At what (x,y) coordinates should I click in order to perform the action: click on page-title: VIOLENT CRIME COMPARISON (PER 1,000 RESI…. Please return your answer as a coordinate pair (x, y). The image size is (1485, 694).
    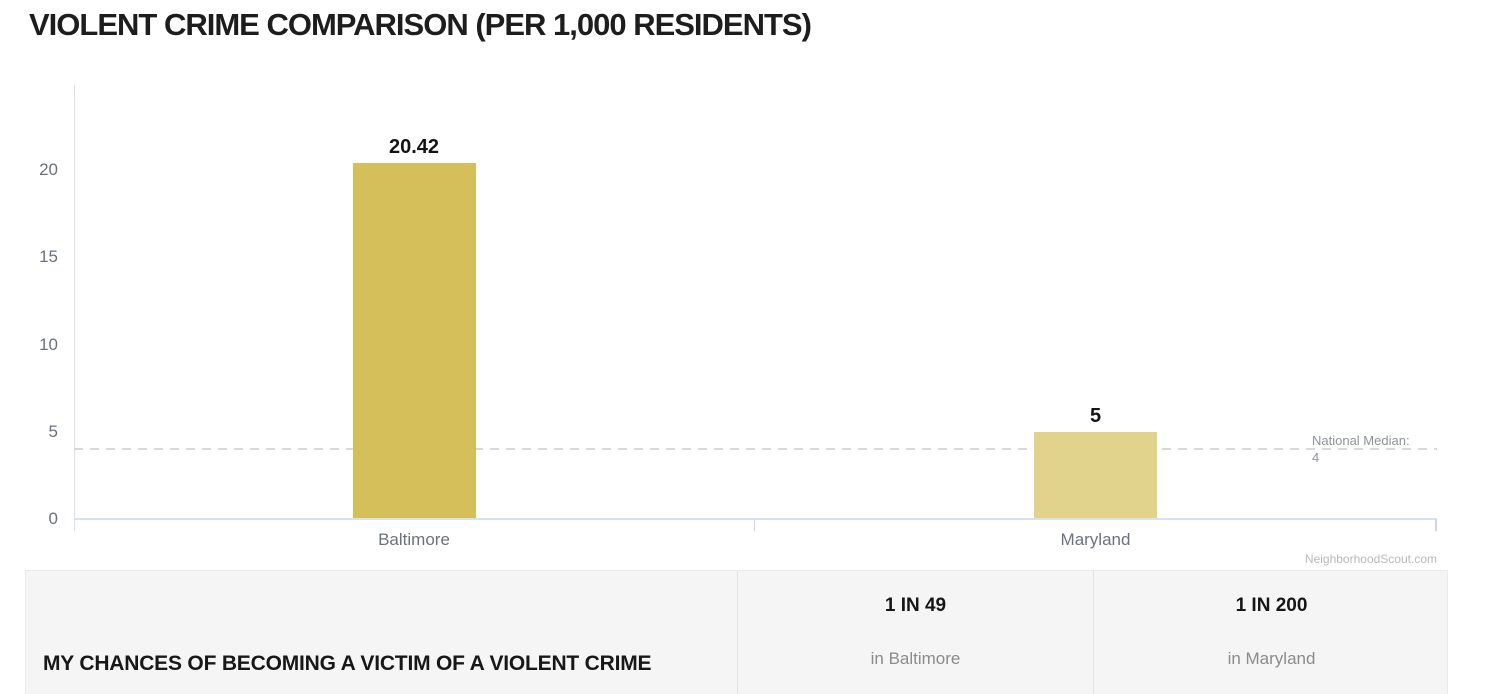
    Looking at the image, I should click on (420, 24).